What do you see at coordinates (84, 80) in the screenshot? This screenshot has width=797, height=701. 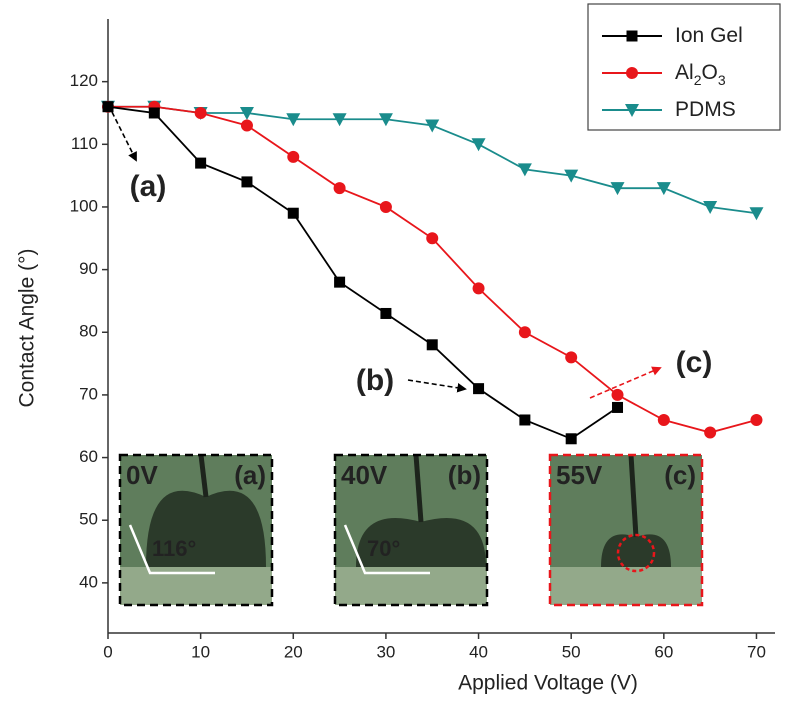 I see `y-tick-label: 120` at bounding box center [84, 80].